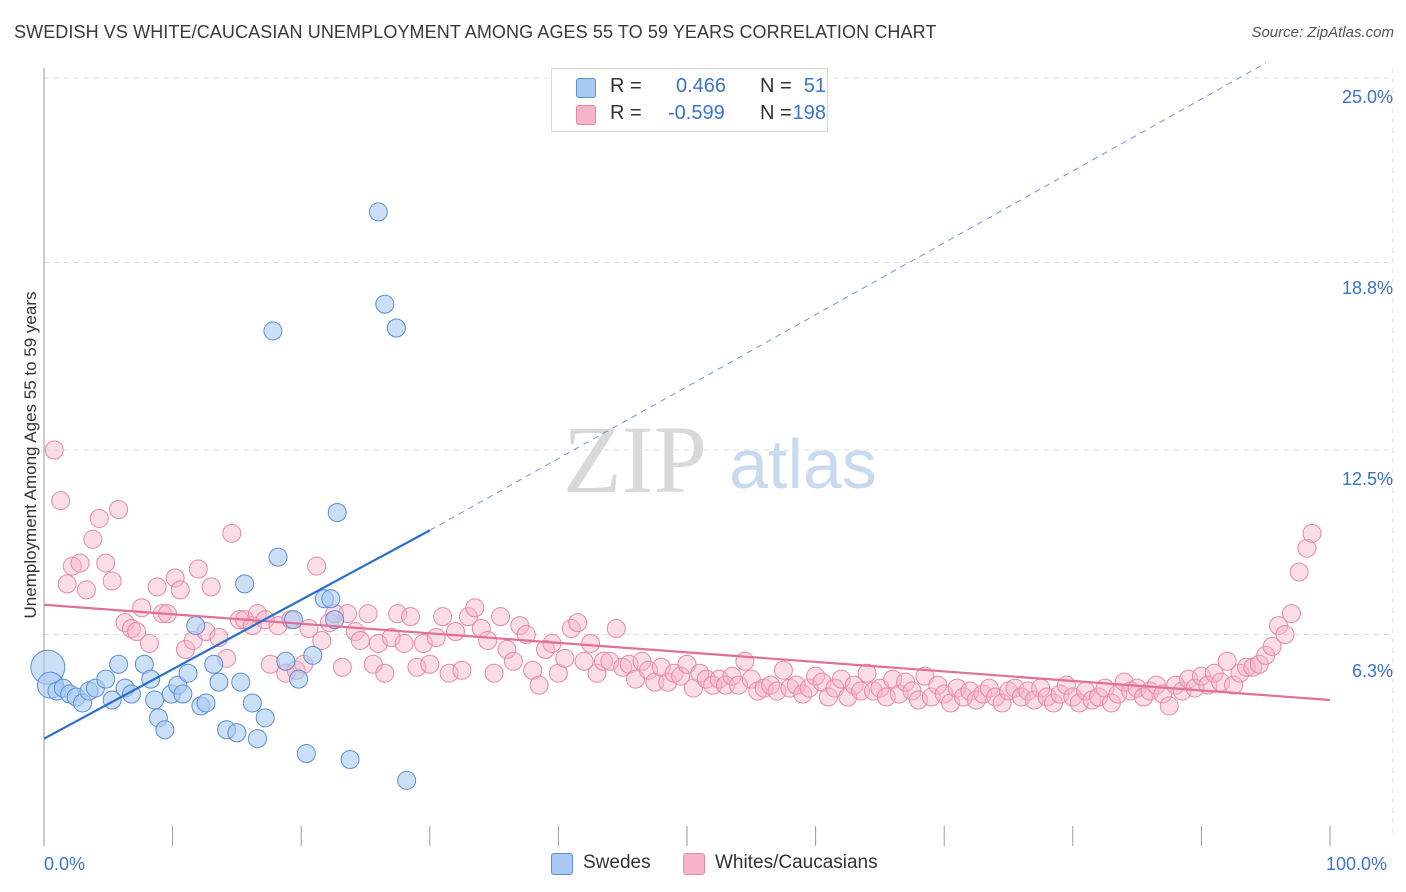 Image resolution: width=1406 pixels, height=892 pixels. I want to click on whites-trend-line, so click(687, 652).